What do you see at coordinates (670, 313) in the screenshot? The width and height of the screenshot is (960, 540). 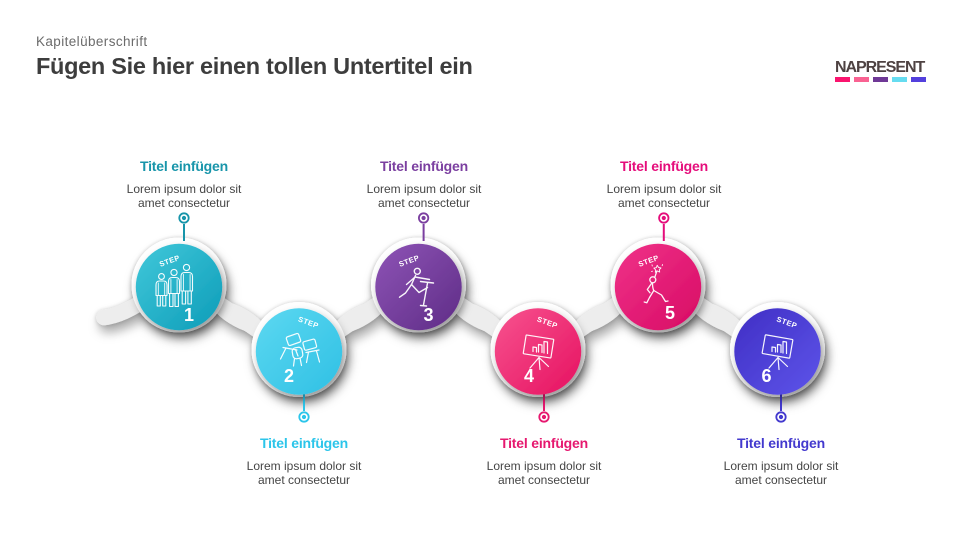 I see `svg-text: 5` at bounding box center [670, 313].